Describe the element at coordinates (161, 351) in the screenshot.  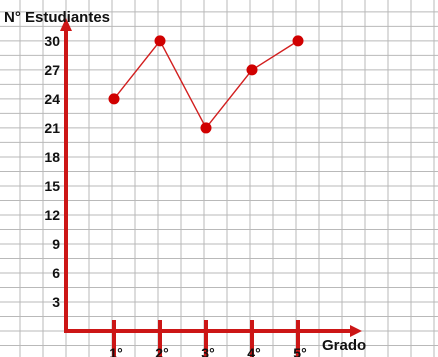
I see `x-tick-label: 2°` at that location.